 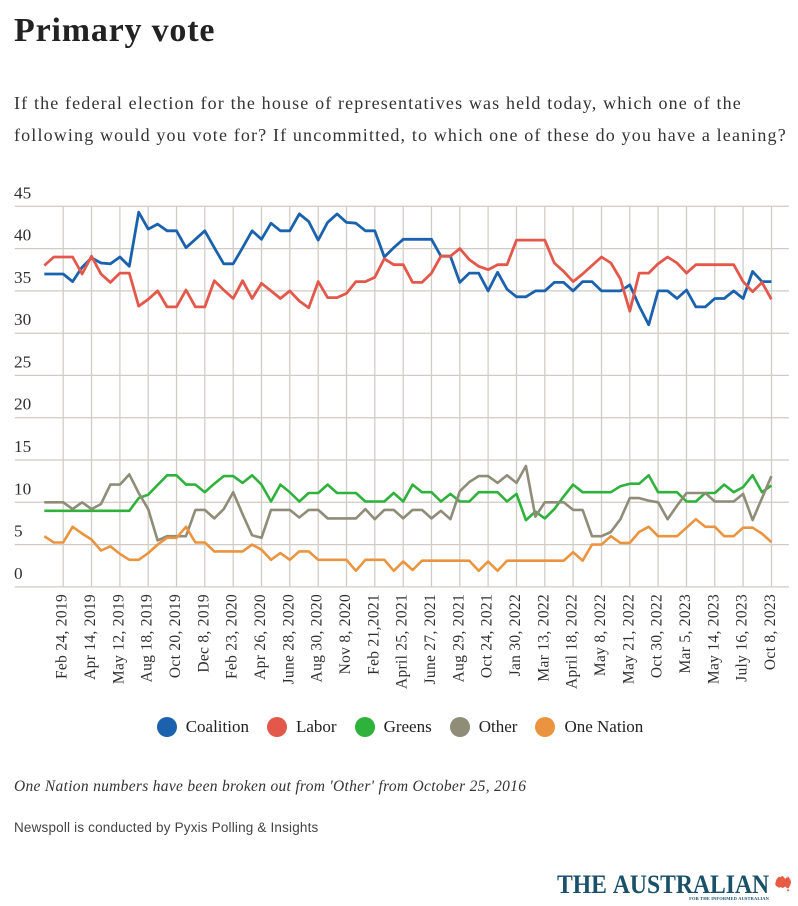 What do you see at coordinates (402, 641) in the screenshot?
I see `svg-text: April 25, 2021` at bounding box center [402, 641].